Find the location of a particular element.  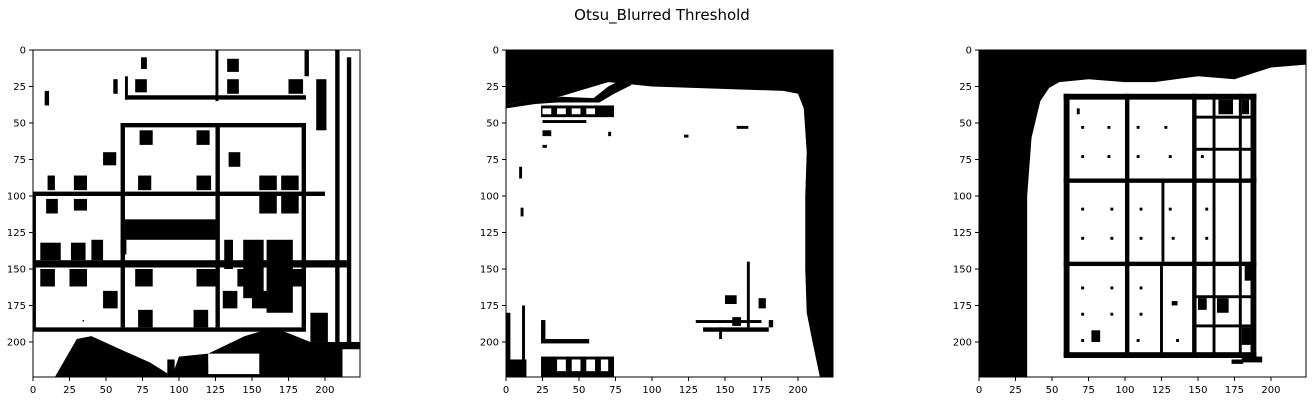

x-tick-label-3-5: 125 is located at coordinates (1161, 390).